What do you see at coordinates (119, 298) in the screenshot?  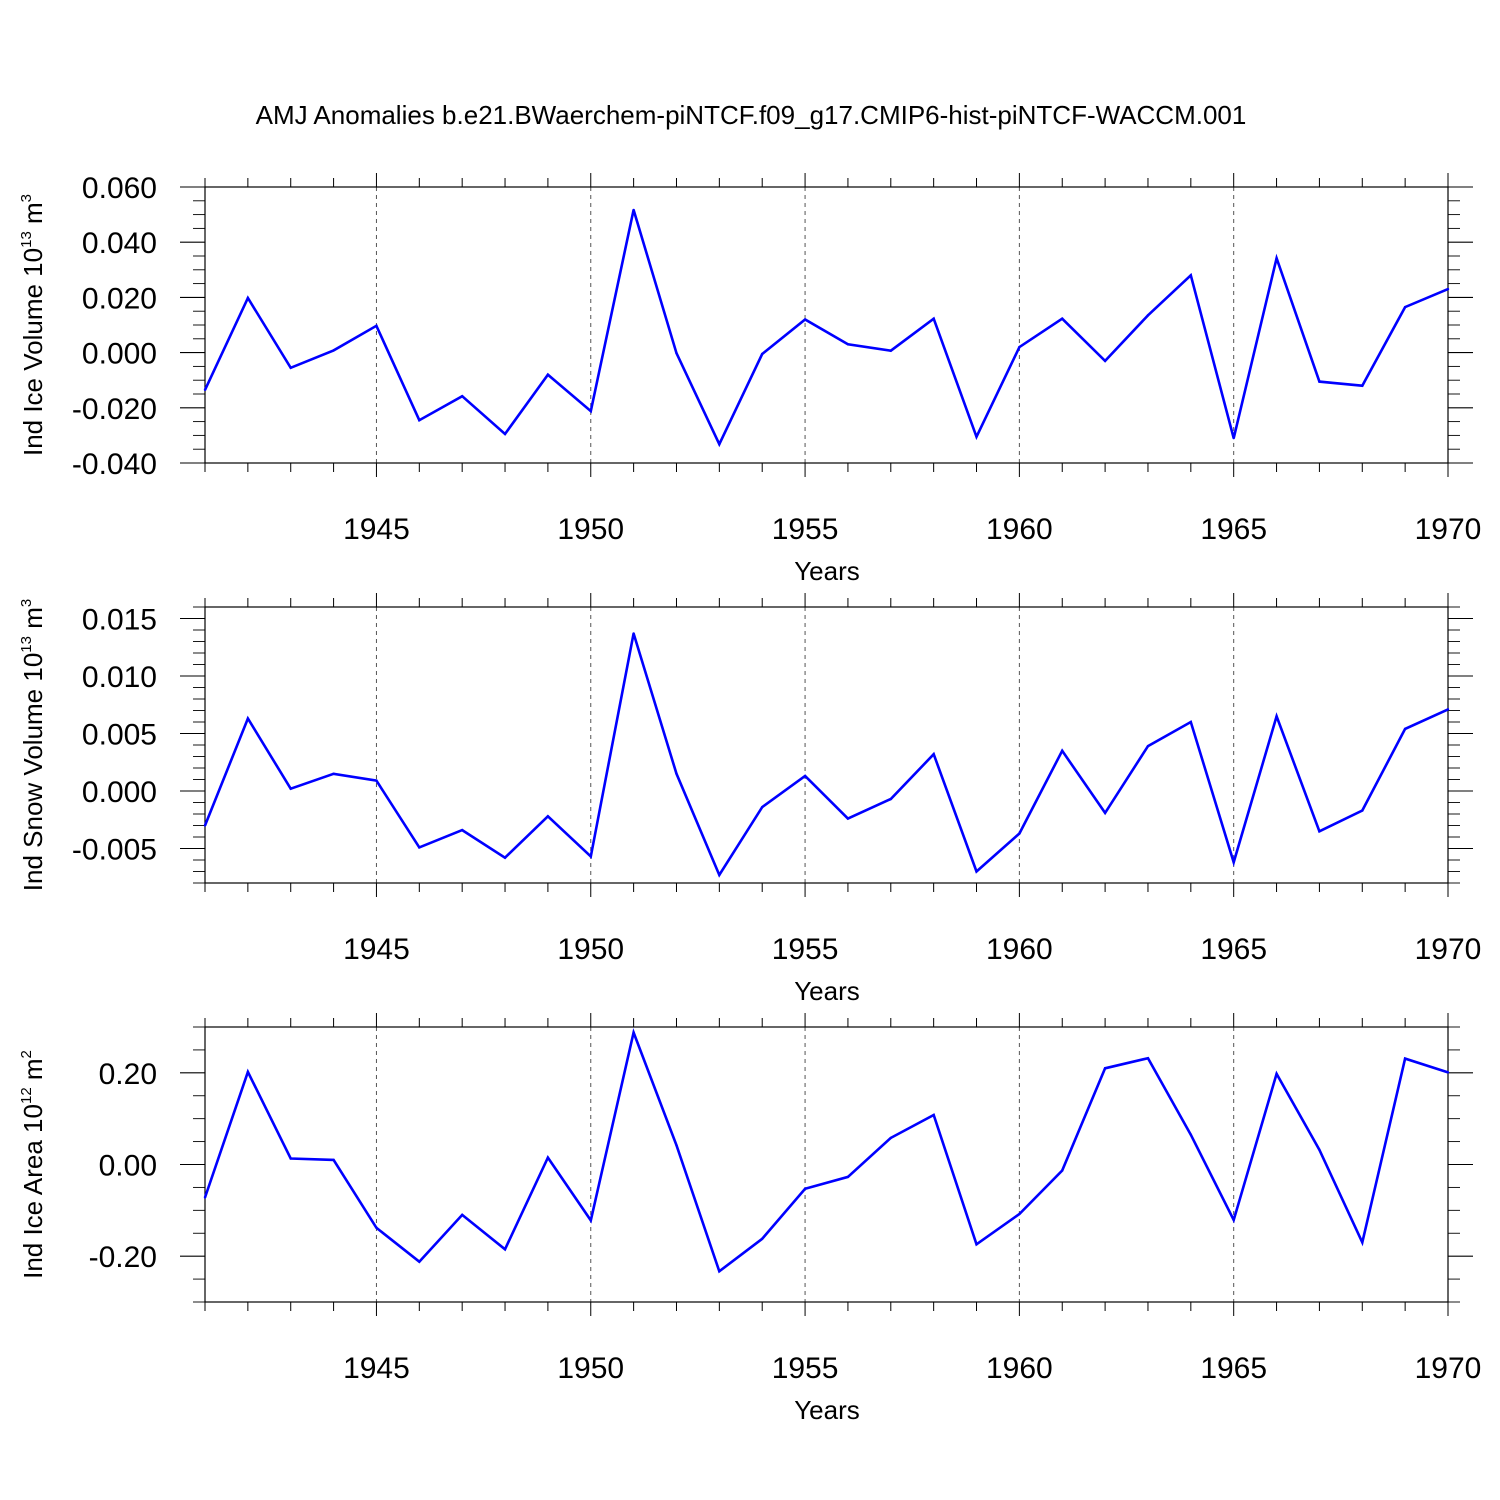 I see `y-tick-label: 0.020` at bounding box center [119, 298].